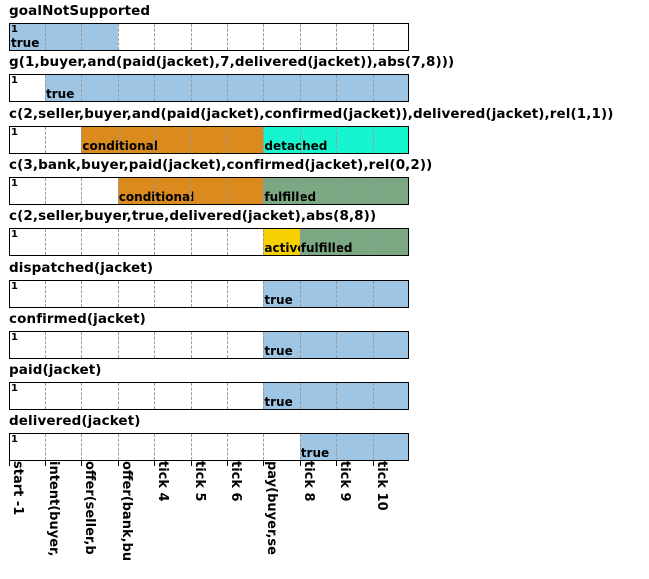 The image size is (649, 579). I want to click on axis-tick-label: start -1, so click(17, 488).